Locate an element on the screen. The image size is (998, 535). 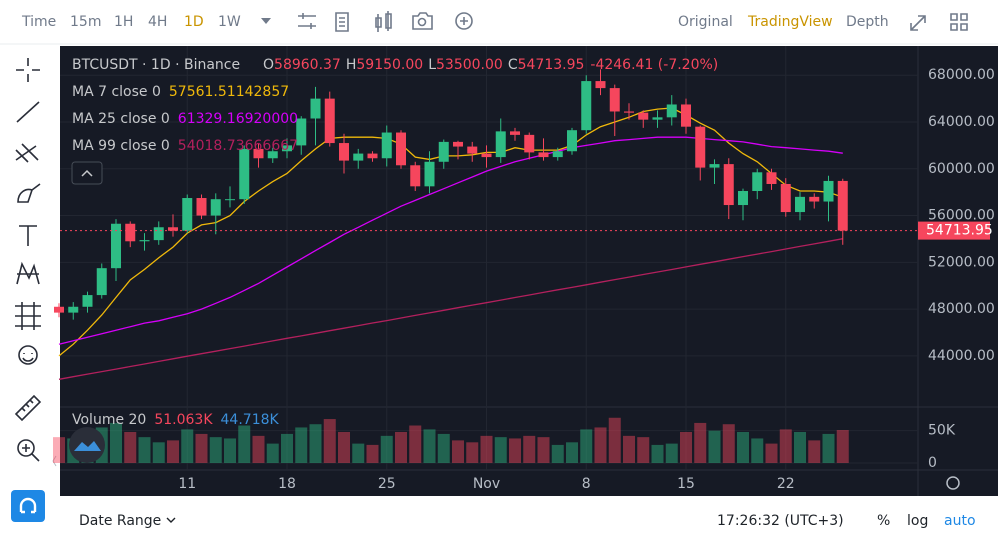
y-tick-label: 60000.00 is located at coordinates (961, 169).